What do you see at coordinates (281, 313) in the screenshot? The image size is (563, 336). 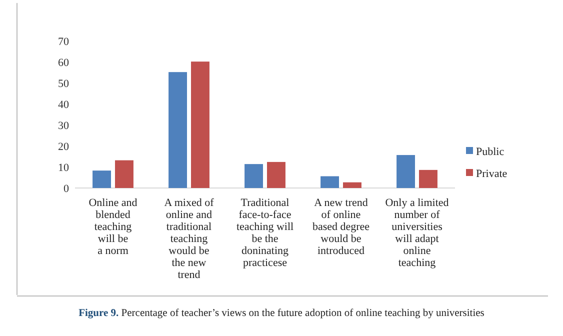 I see `text: Figure 9. Percentage of teacher’s views on the future adoption of online teaching by universities` at bounding box center [281, 313].